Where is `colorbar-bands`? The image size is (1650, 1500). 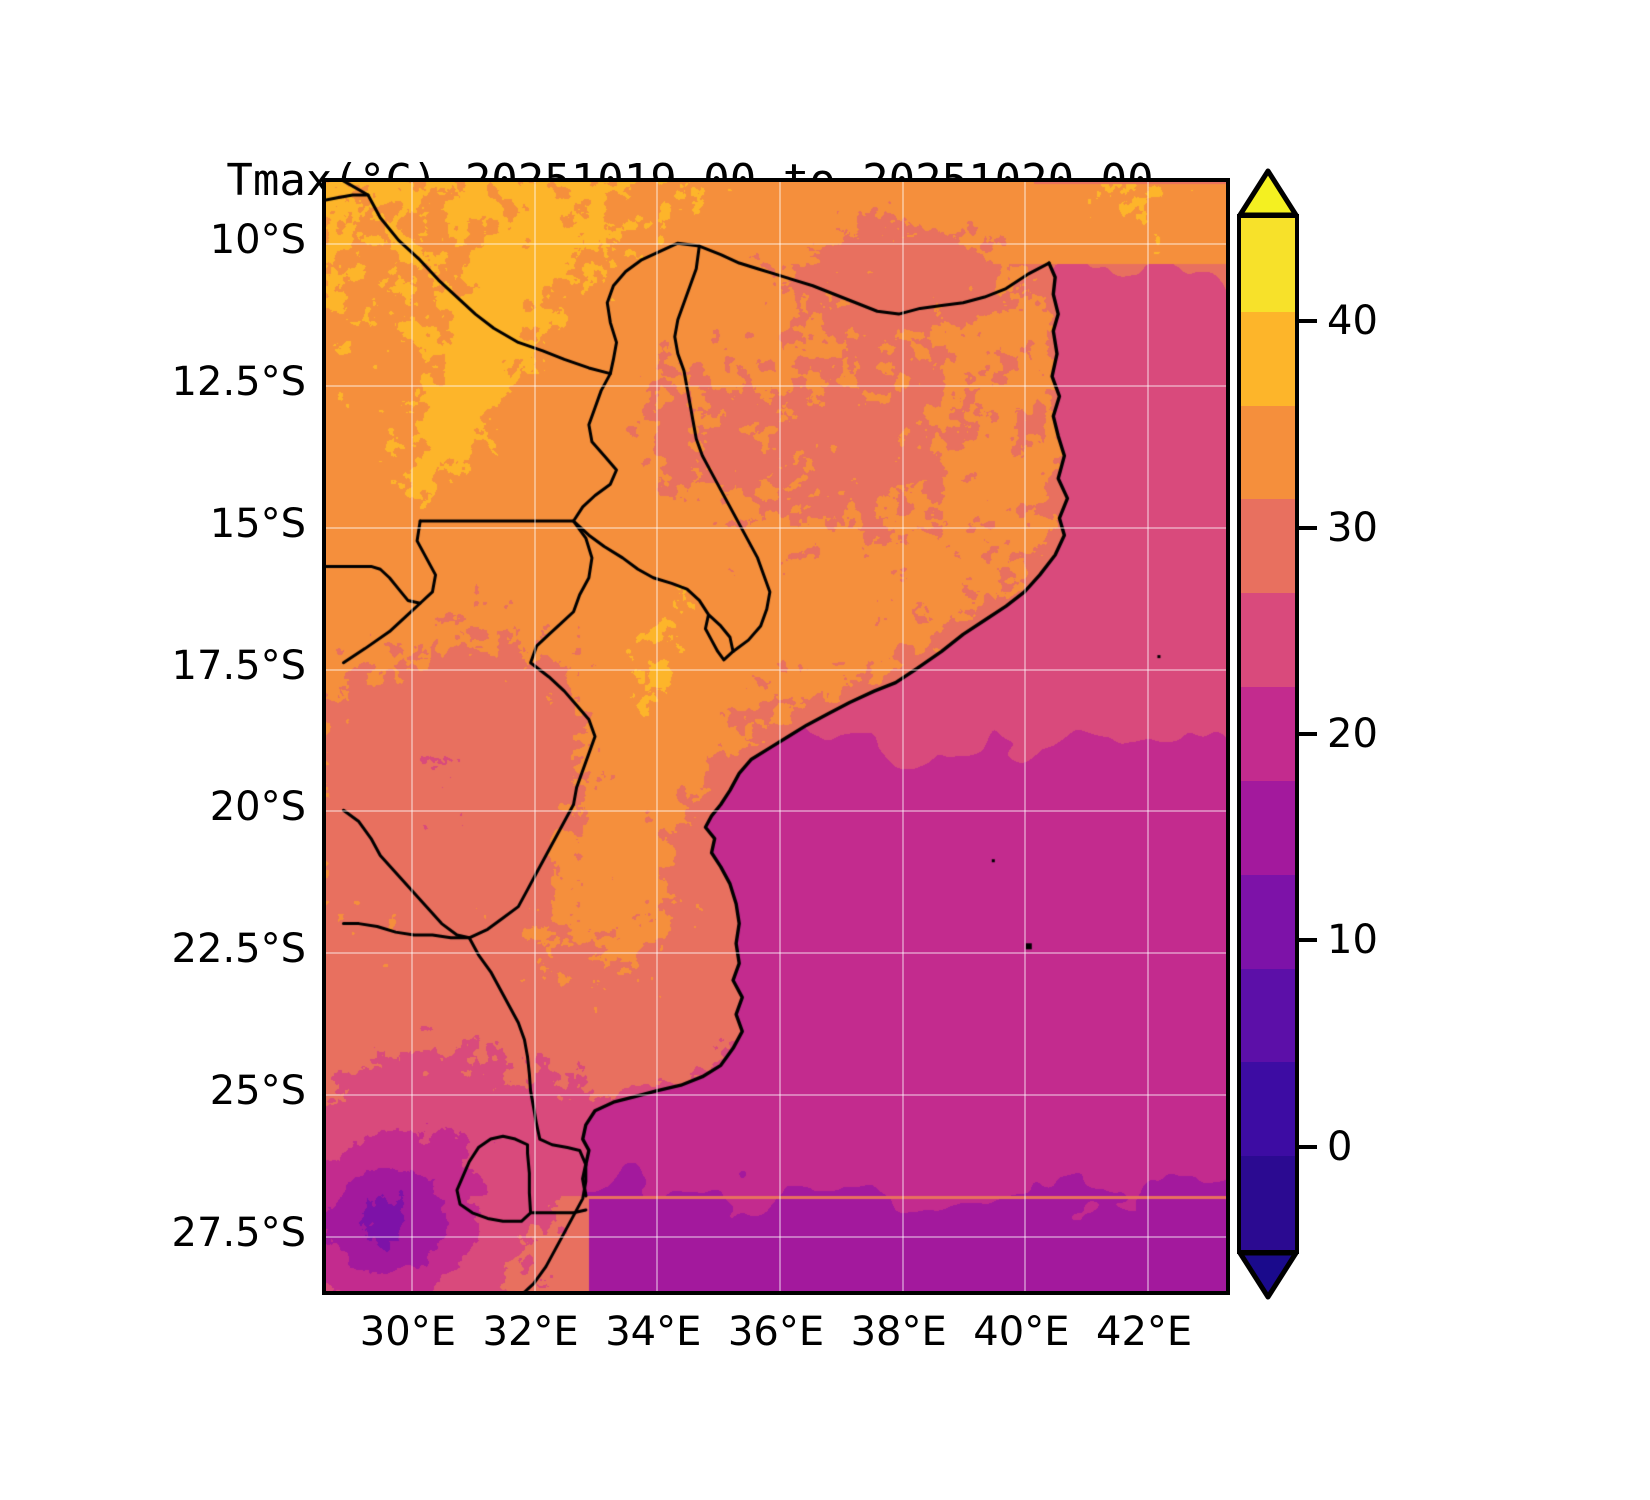 colorbar-bands is located at coordinates (1268, 734).